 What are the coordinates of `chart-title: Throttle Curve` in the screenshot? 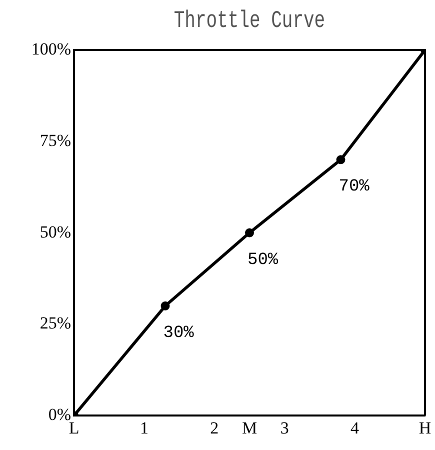 It's located at (249, 21).